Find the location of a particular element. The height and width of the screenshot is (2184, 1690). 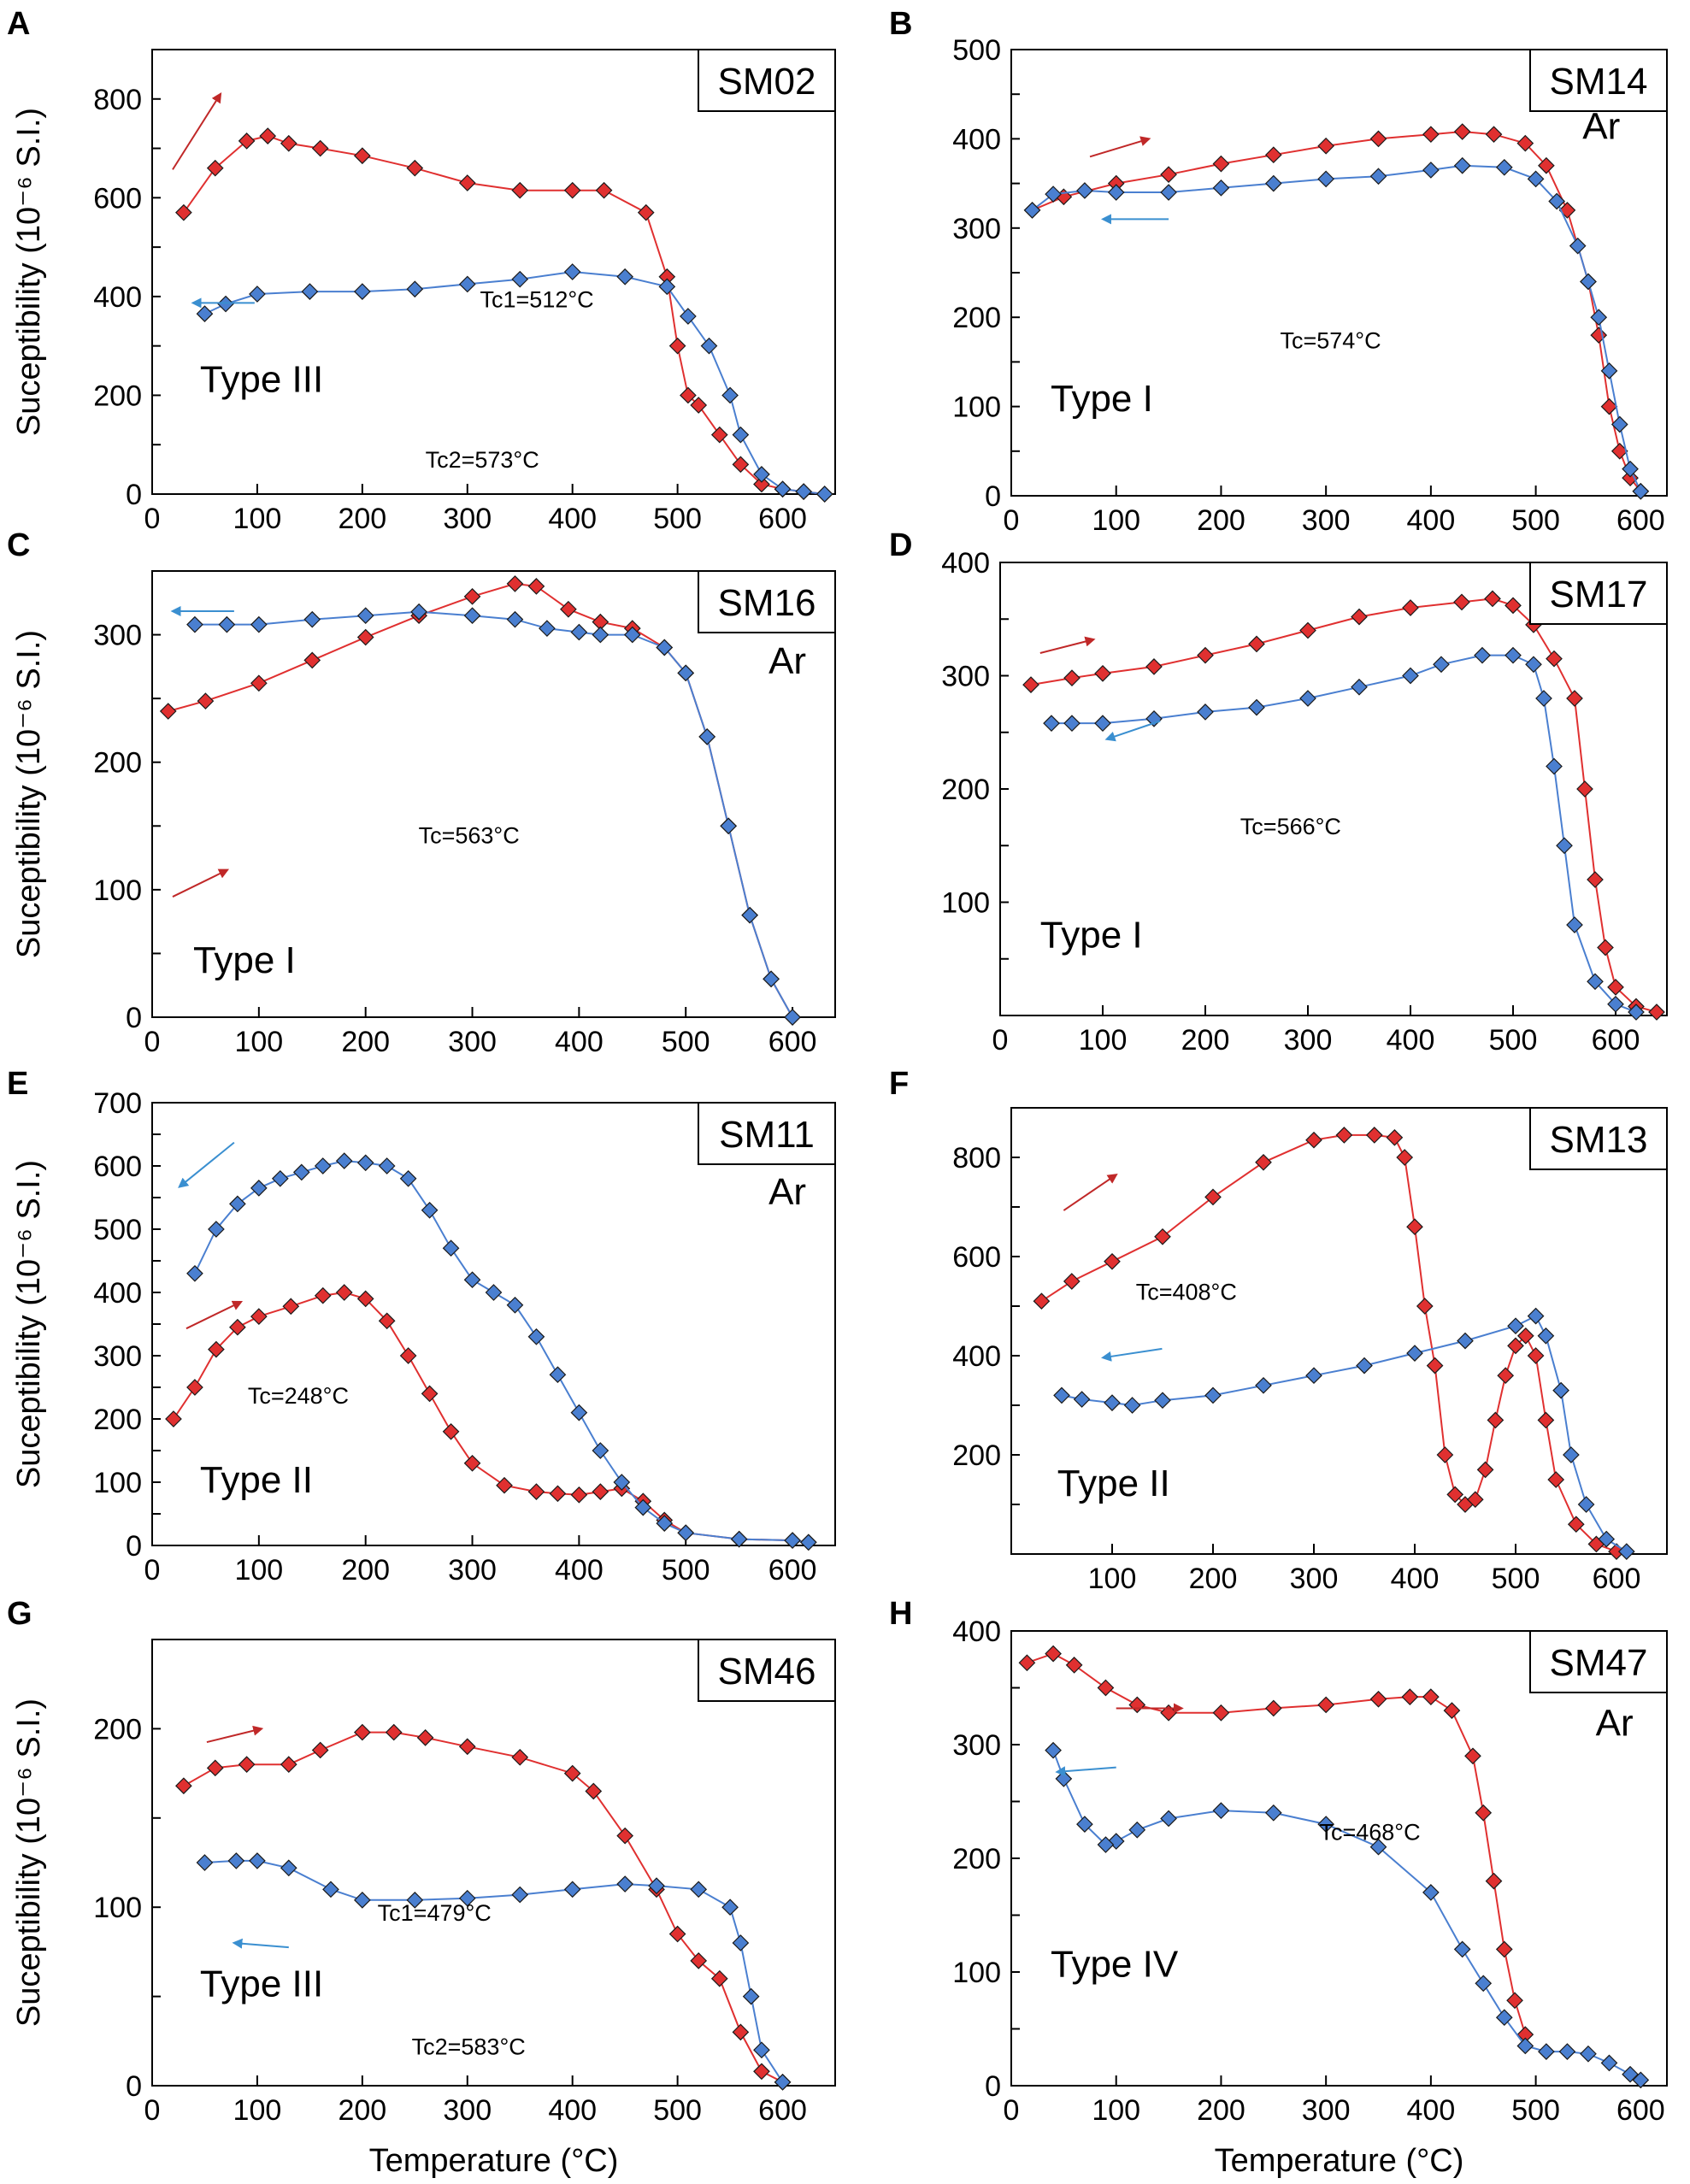

panel-title: SM02 is located at coordinates (767, 82).